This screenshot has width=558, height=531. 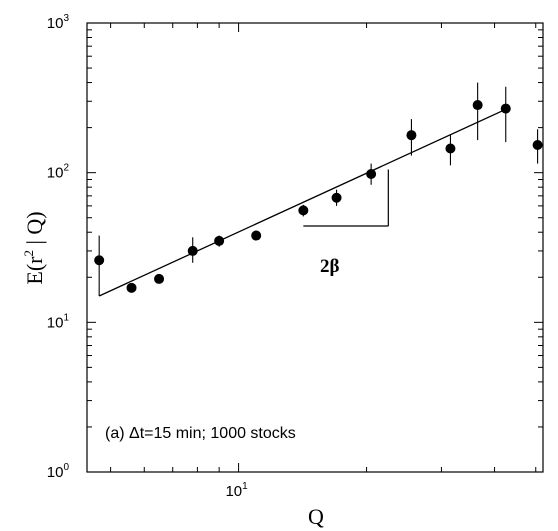 I want to click on y-tick-label: 10², so click(x=58, y=172).